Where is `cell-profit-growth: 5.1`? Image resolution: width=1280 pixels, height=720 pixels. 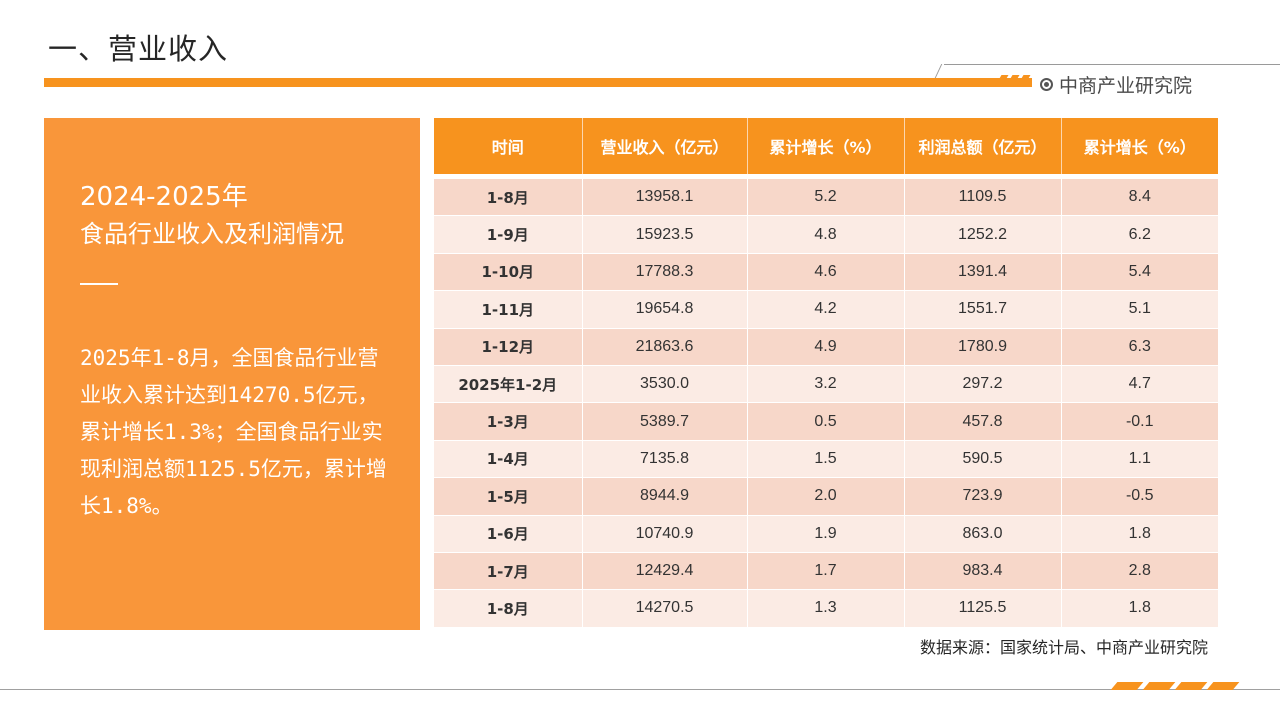
cell-profit-growth: 5.1 is located at coordinates (1139, 309).